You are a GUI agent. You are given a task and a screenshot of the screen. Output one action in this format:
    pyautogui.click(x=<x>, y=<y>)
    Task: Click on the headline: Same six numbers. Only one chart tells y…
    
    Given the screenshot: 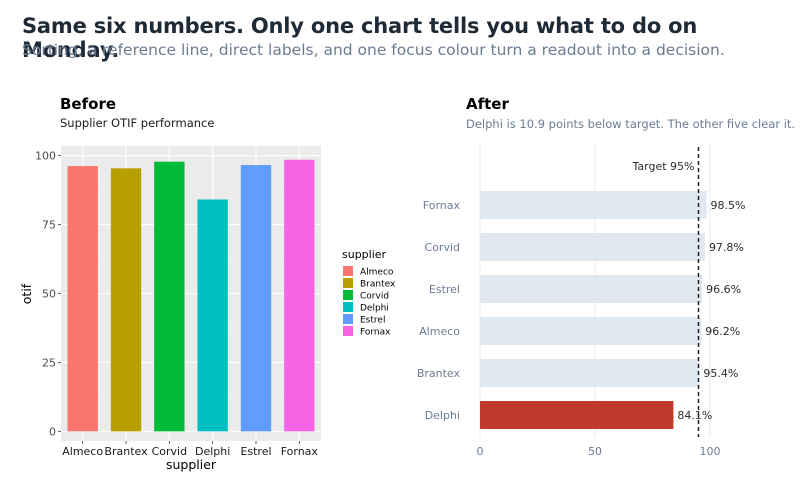 What is the action you would take?
    pyautogui.click(x=360, y=38)
    